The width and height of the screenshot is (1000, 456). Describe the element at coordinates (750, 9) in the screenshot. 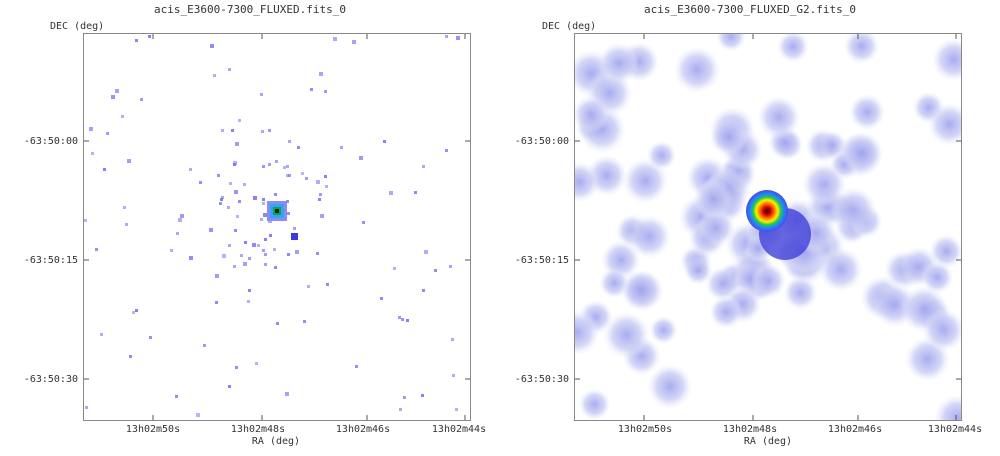

I see `panel-title: acis_E3600-7300_FLUXED_G2.fits_0` at that location.